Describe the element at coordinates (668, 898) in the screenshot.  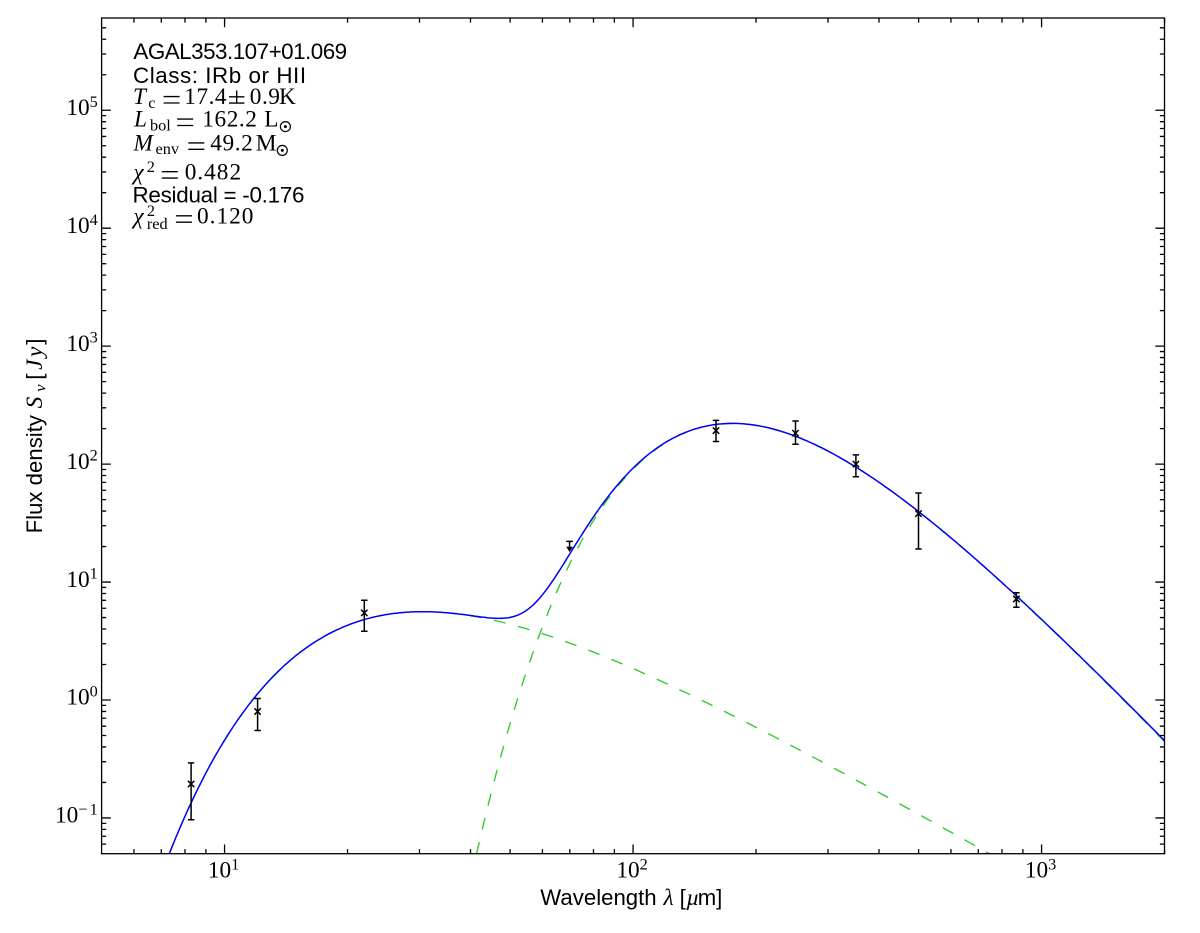
I see `svg-text: λ` at that location.